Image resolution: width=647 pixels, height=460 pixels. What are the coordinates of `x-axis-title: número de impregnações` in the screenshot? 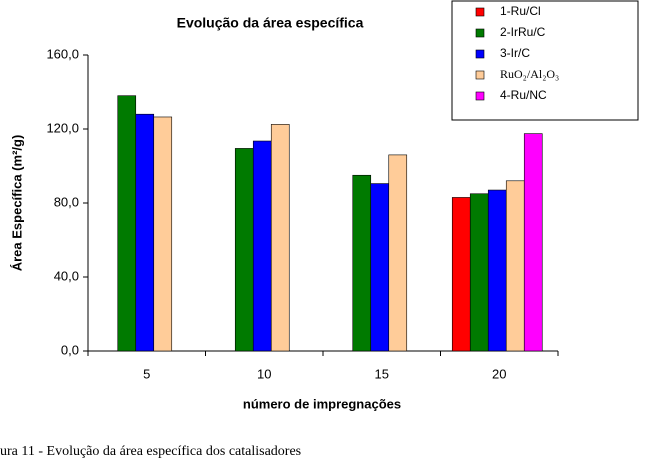 It's located at (322, 403).